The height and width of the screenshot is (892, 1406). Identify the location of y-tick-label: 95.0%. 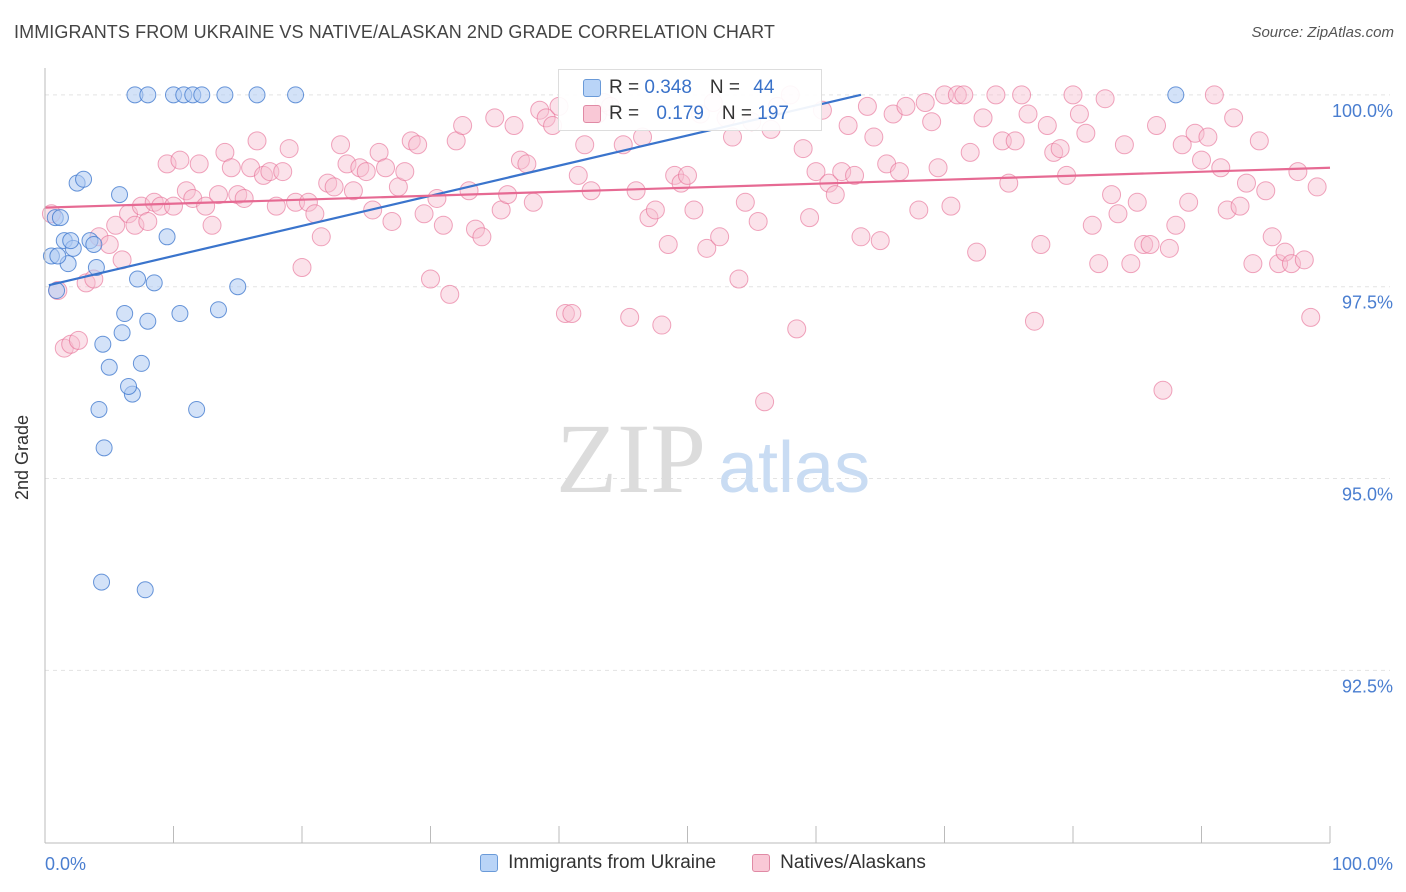
(1367, 495).